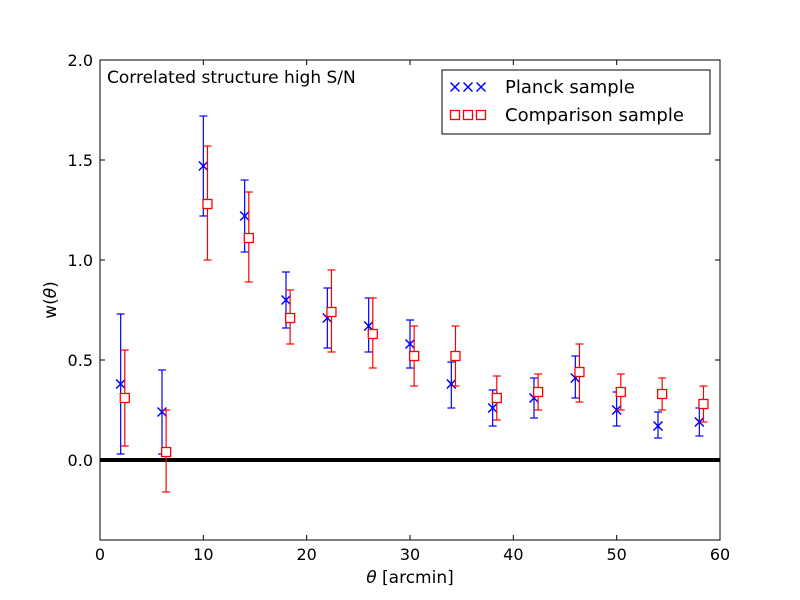 This screenshot has height=600, width=800. What do you see at coordinates (80, 260) in the screenshot?
I see `y-tick-label: 1.0` at bounding box center [80, 260].